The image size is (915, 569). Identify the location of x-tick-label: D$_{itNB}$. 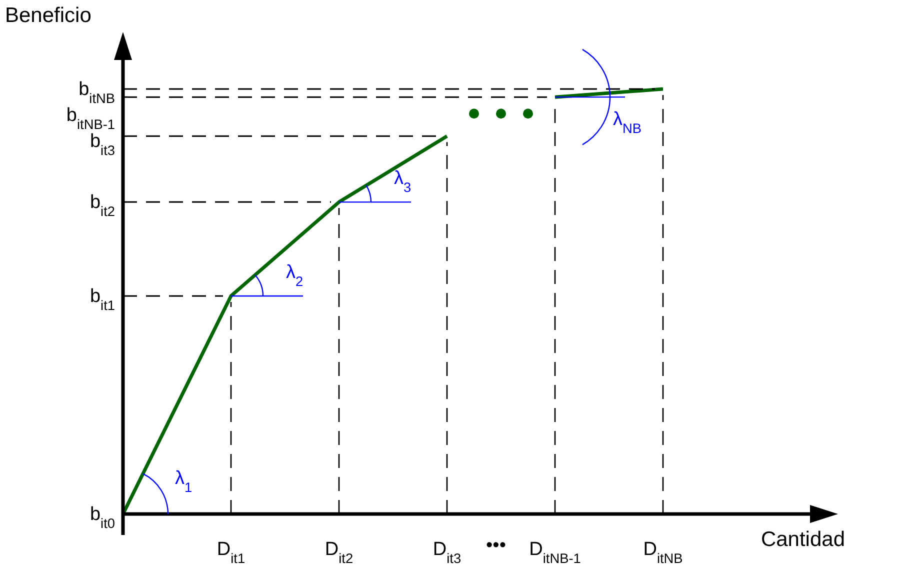
(663, 552).